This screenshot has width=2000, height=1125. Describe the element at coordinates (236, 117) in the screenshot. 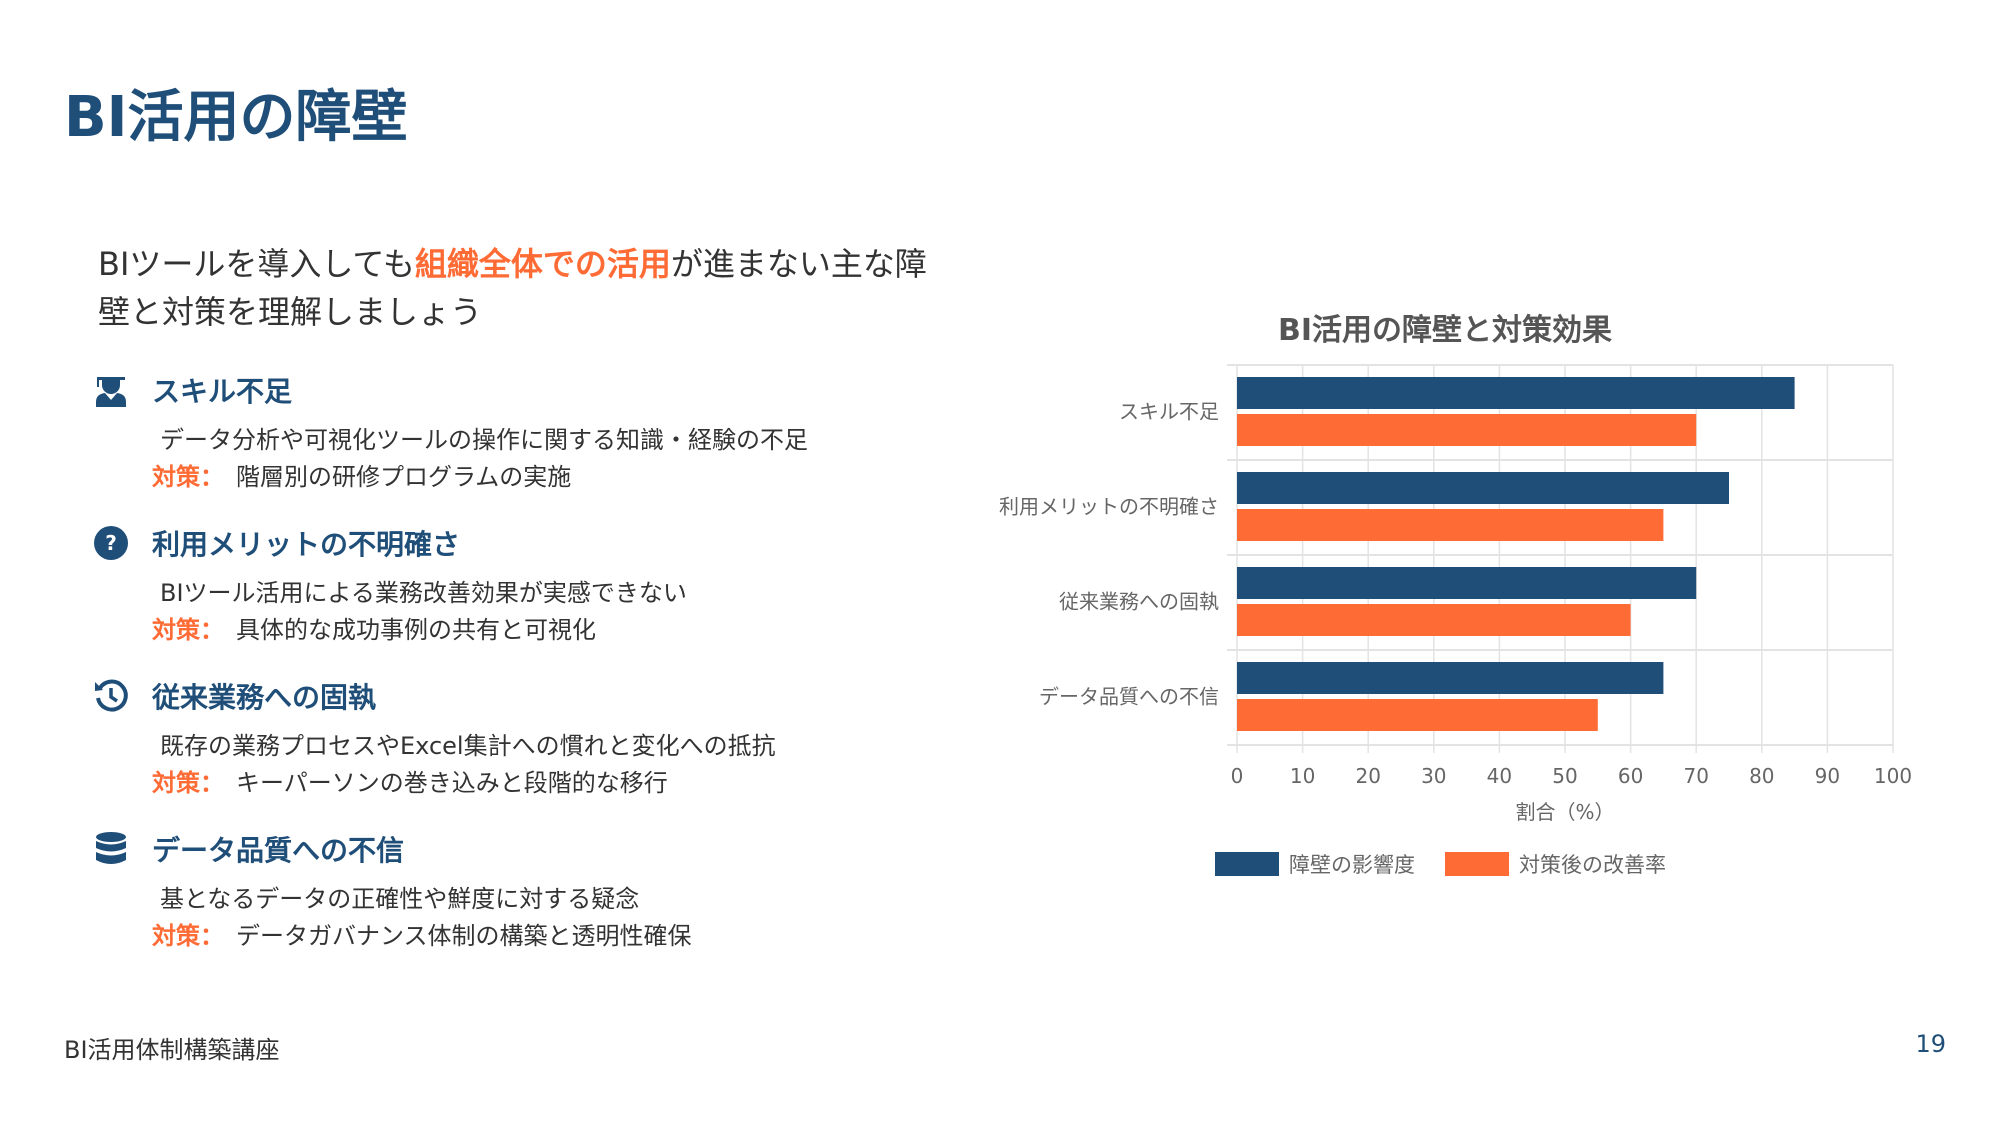

I see `page-title: BI活用の障壁` at that location.